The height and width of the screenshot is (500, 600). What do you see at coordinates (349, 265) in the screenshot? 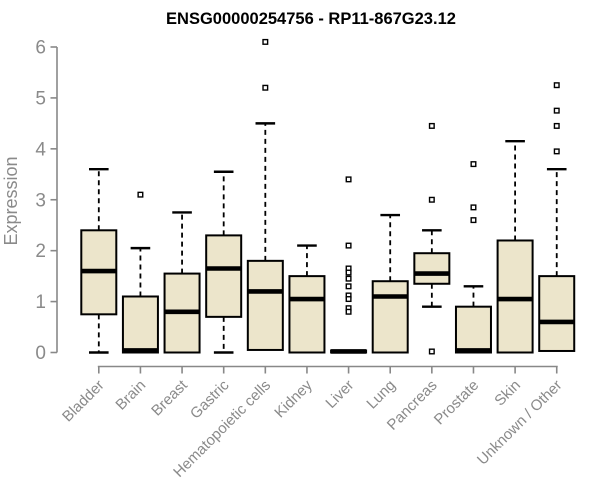
I see `box-liver` at bounding box center [349, 265].